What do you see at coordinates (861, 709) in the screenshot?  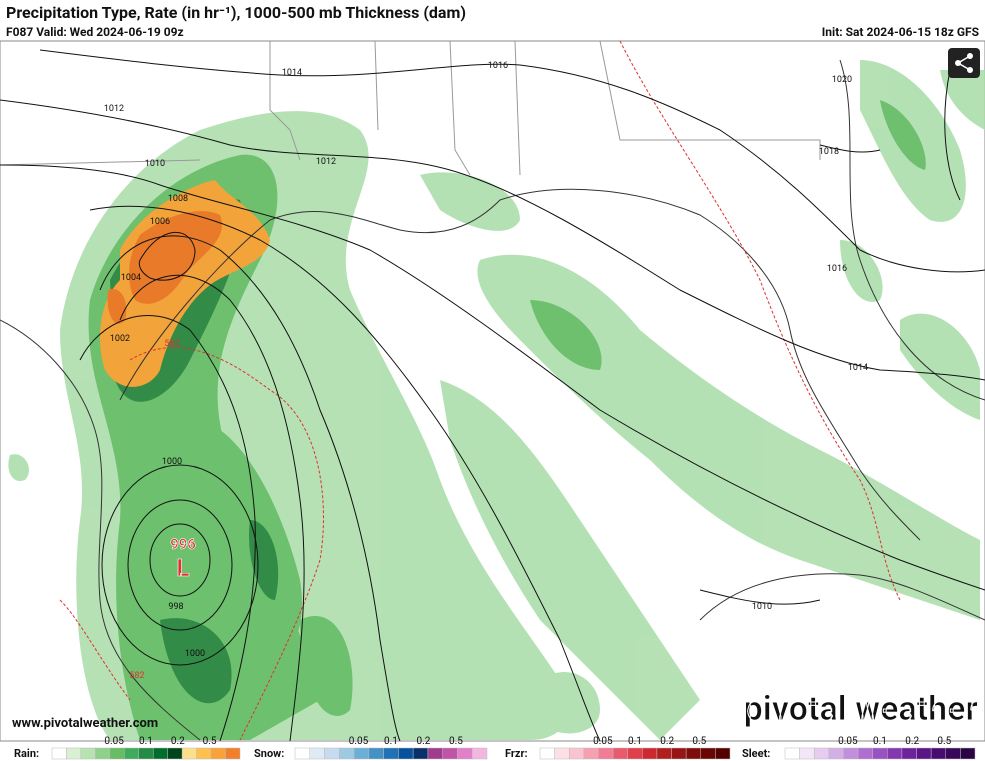 I see `logo: pivotal weather` at bounding box center [861, 709].